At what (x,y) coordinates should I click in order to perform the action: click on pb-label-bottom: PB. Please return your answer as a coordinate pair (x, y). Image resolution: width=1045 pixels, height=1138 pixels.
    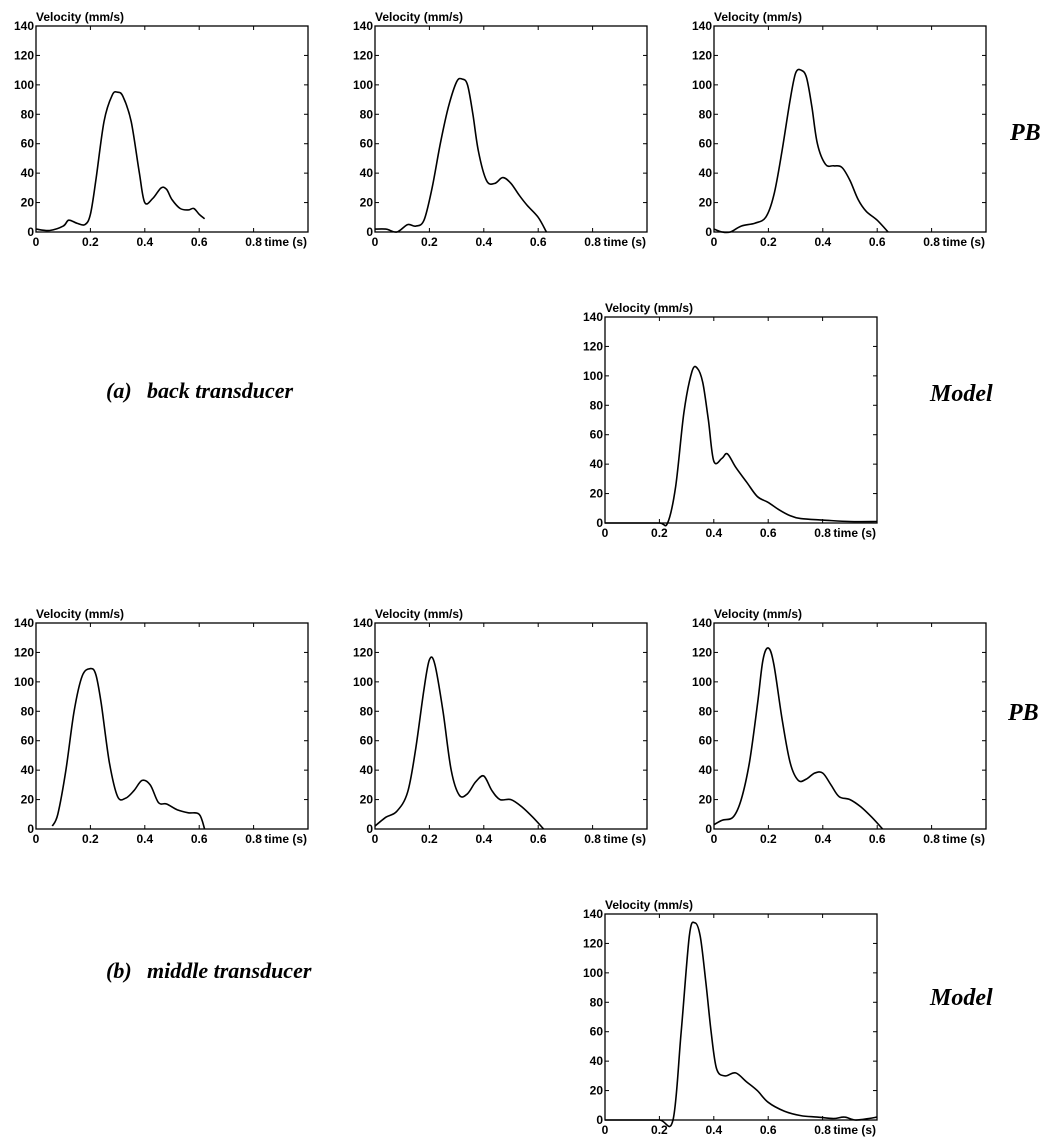
    Looking at the image, I should click on (1023, 713).